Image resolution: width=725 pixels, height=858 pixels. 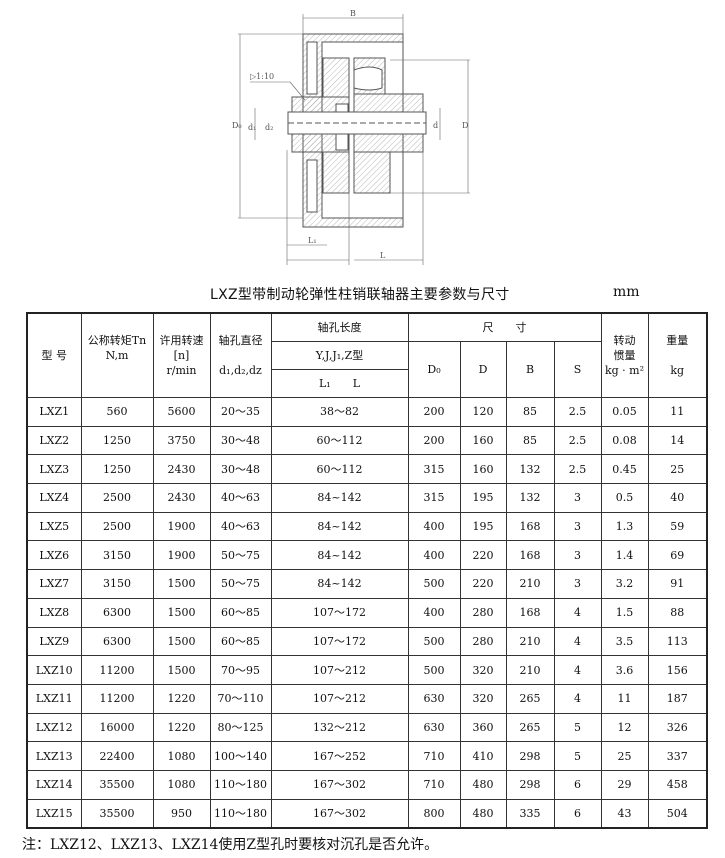 What do you see at coordinates (677, 469) in the screenshot?
I see `cell-weight: 25` at bounding box center [677, 469].